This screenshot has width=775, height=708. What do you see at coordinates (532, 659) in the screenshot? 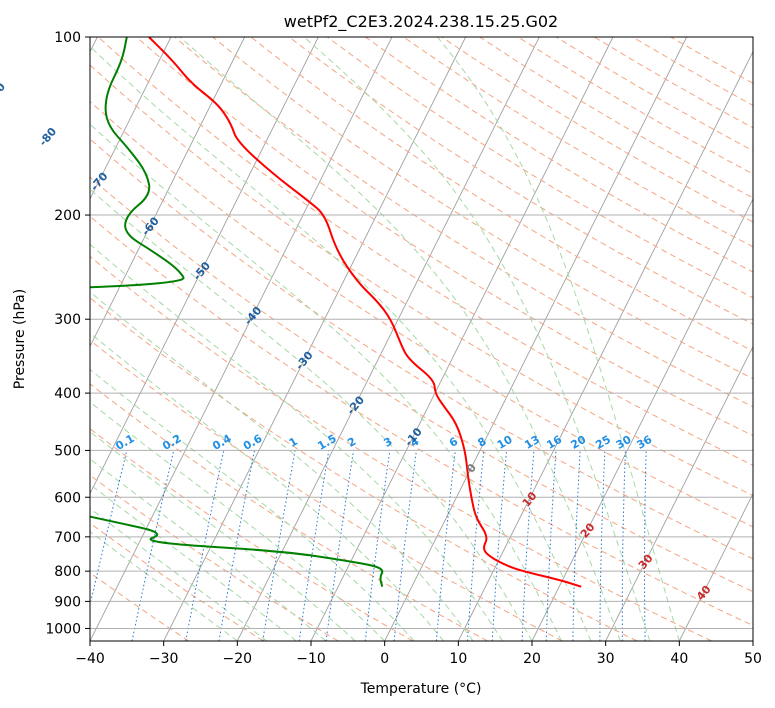
I see `x-tick-label: 20` at bounding box center [532, 659].